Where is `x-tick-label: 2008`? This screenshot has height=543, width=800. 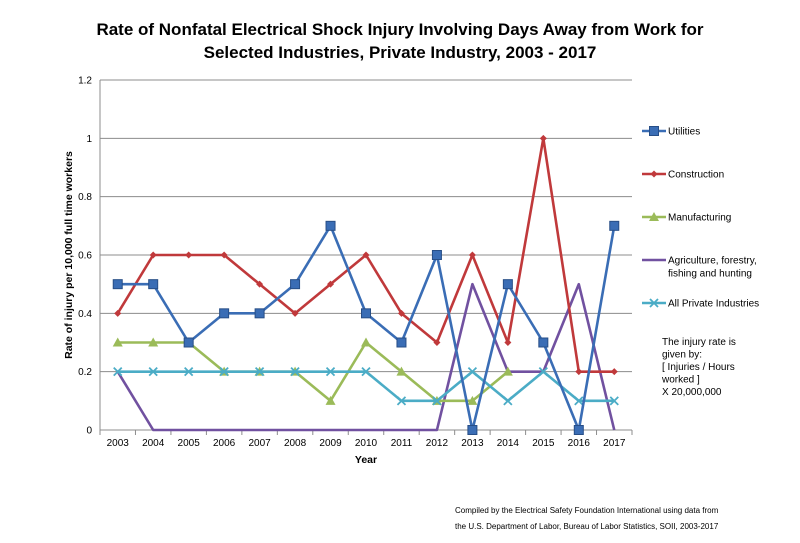 x-tick-label: 2008 is located at coordinates (295, 443).